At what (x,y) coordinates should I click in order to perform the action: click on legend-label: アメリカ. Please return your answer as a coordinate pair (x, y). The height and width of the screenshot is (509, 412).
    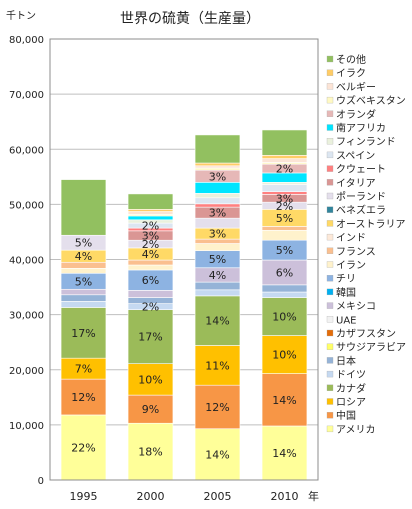
    Looking at the image, I should click on (356, 430).